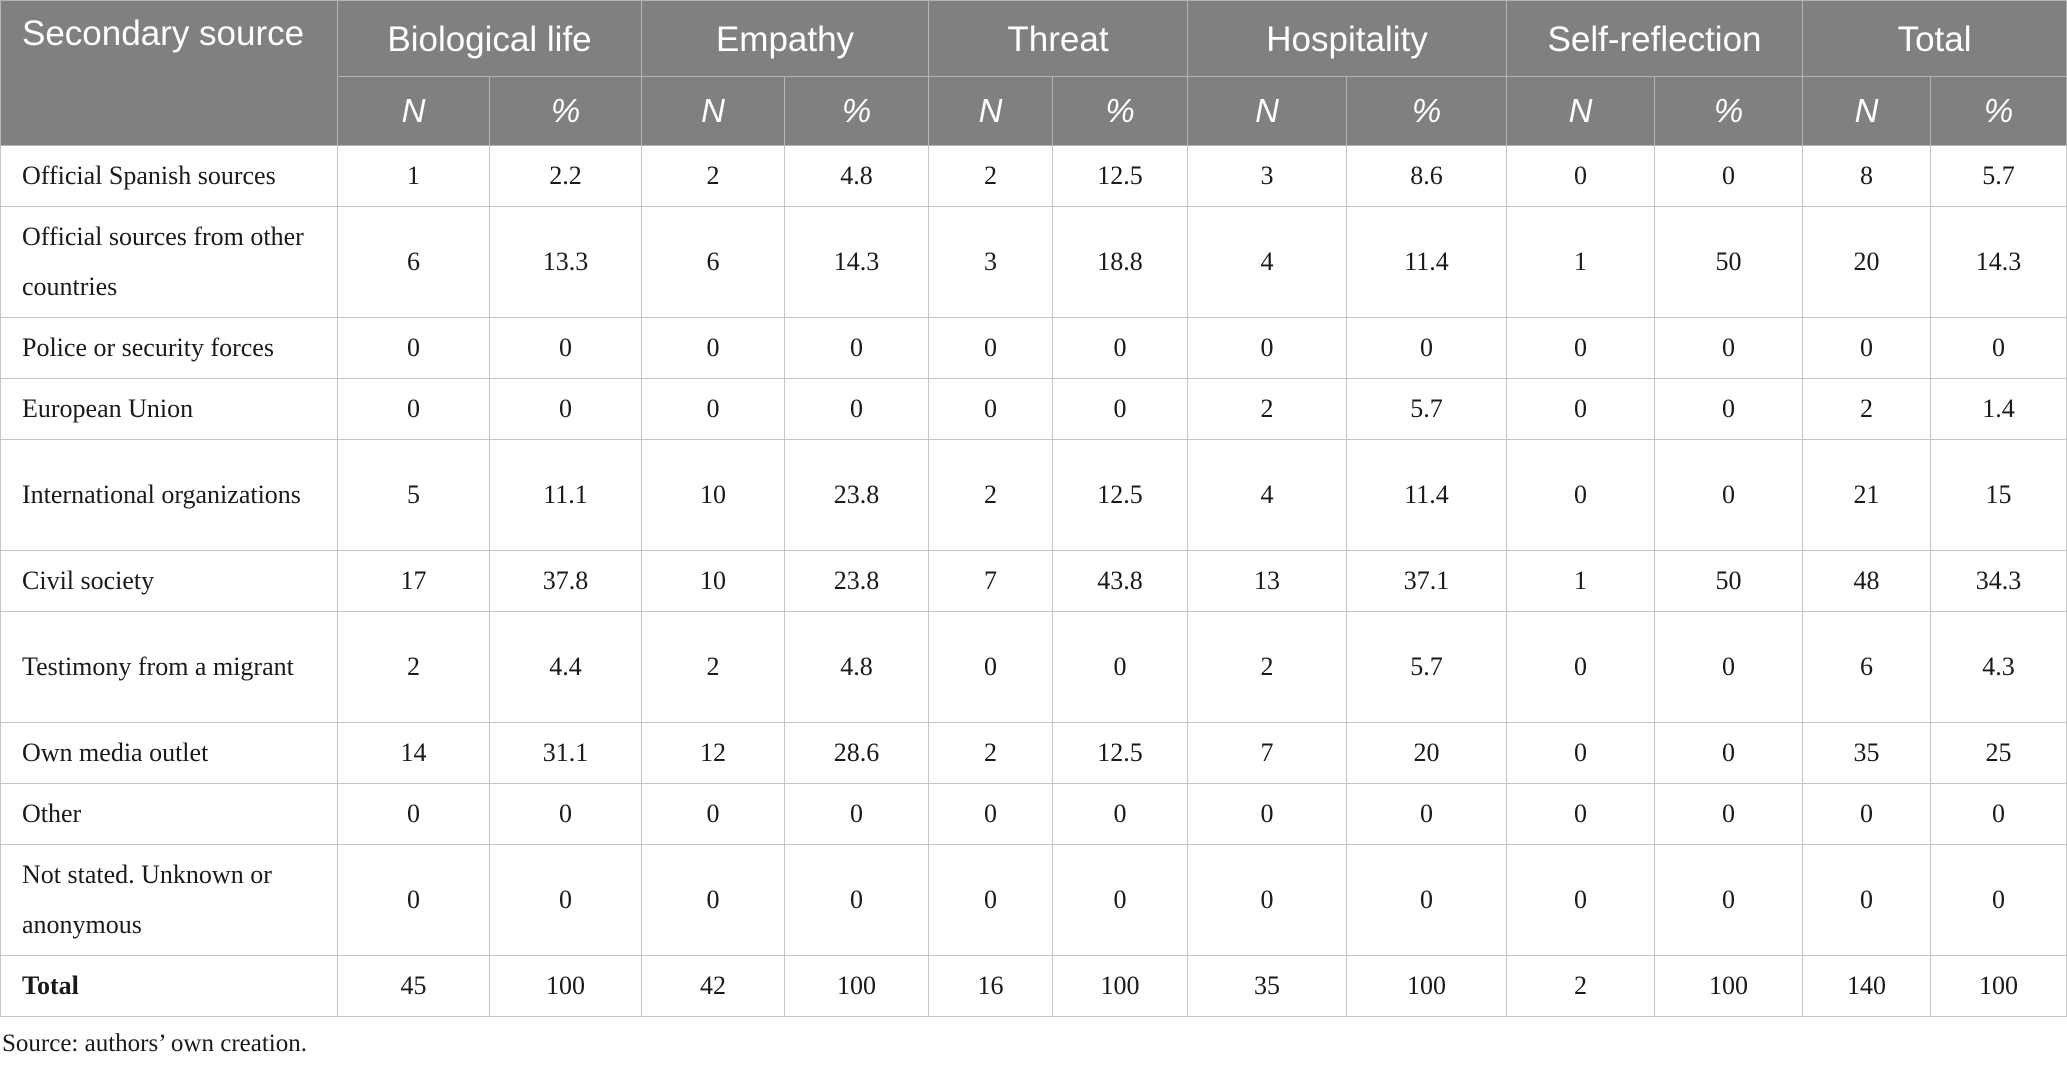 The width and height of the screenshot is (2067, 1068). What do you see at coordinates (565, 667) in the screenshot?
I see `cell-percent: 4.4` at bounding box center [565, 667].